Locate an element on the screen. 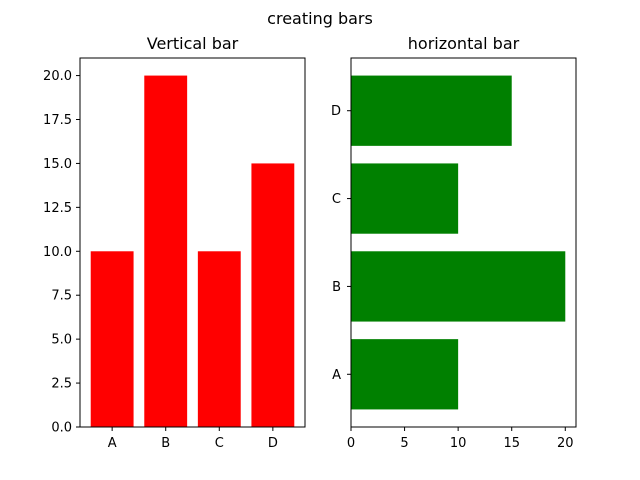  horizontal-ytick-label: A is located at coordinates (336, 375).